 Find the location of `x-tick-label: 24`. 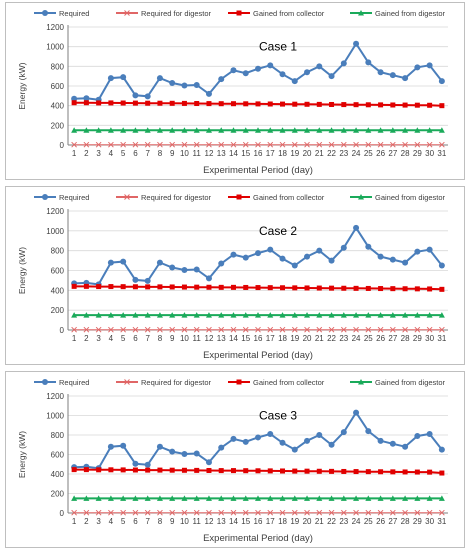

x-tick-label: 24 is located at coordinates (356, 521).